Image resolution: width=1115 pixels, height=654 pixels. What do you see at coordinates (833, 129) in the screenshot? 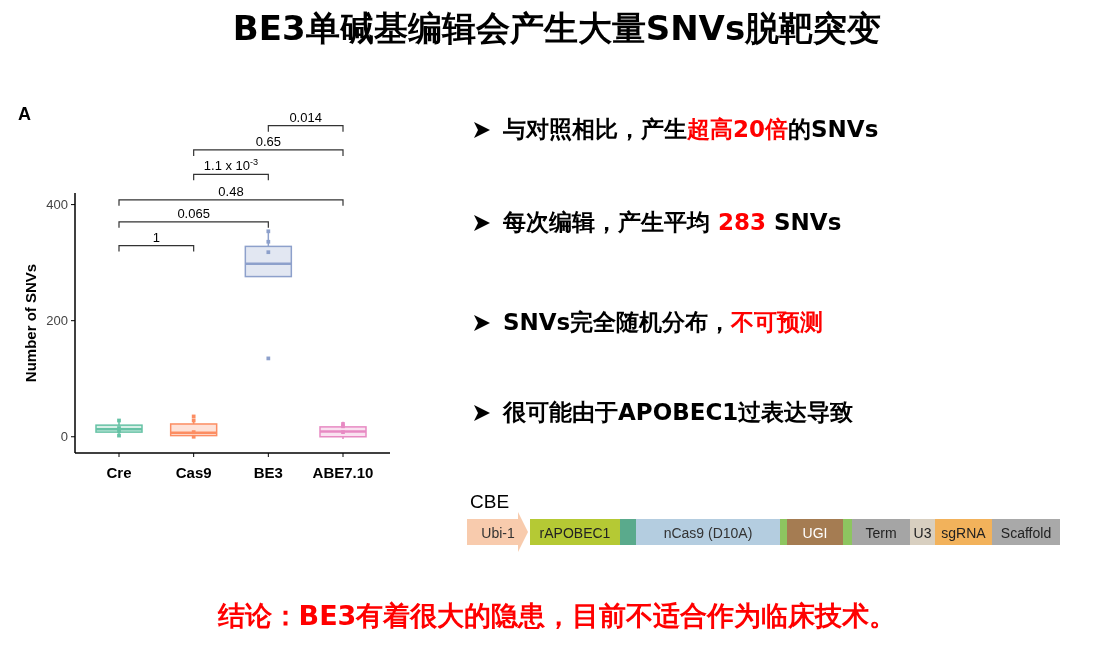
I see `text: 的SNVs` at bounding box center [833, 129].